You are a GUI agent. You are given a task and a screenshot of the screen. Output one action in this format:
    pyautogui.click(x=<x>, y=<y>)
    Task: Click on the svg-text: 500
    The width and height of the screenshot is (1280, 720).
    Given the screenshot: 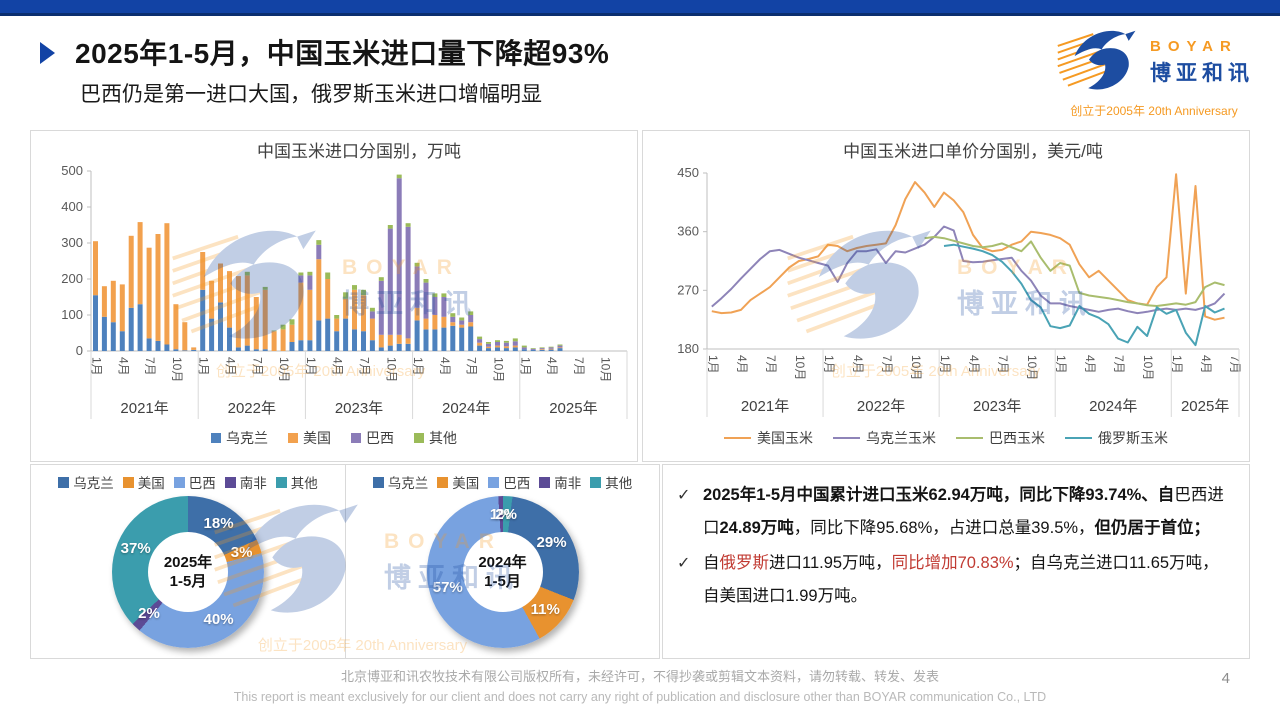 What is the action you would take?
    pyautogui.click(x=72, y=170)
    